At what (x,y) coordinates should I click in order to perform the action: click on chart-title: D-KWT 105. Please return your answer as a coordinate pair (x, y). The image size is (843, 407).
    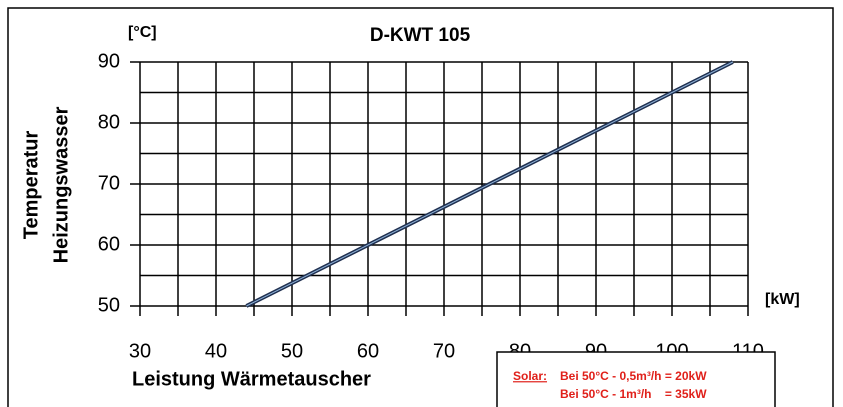
    Looking at the image, I should click on (420, 35).